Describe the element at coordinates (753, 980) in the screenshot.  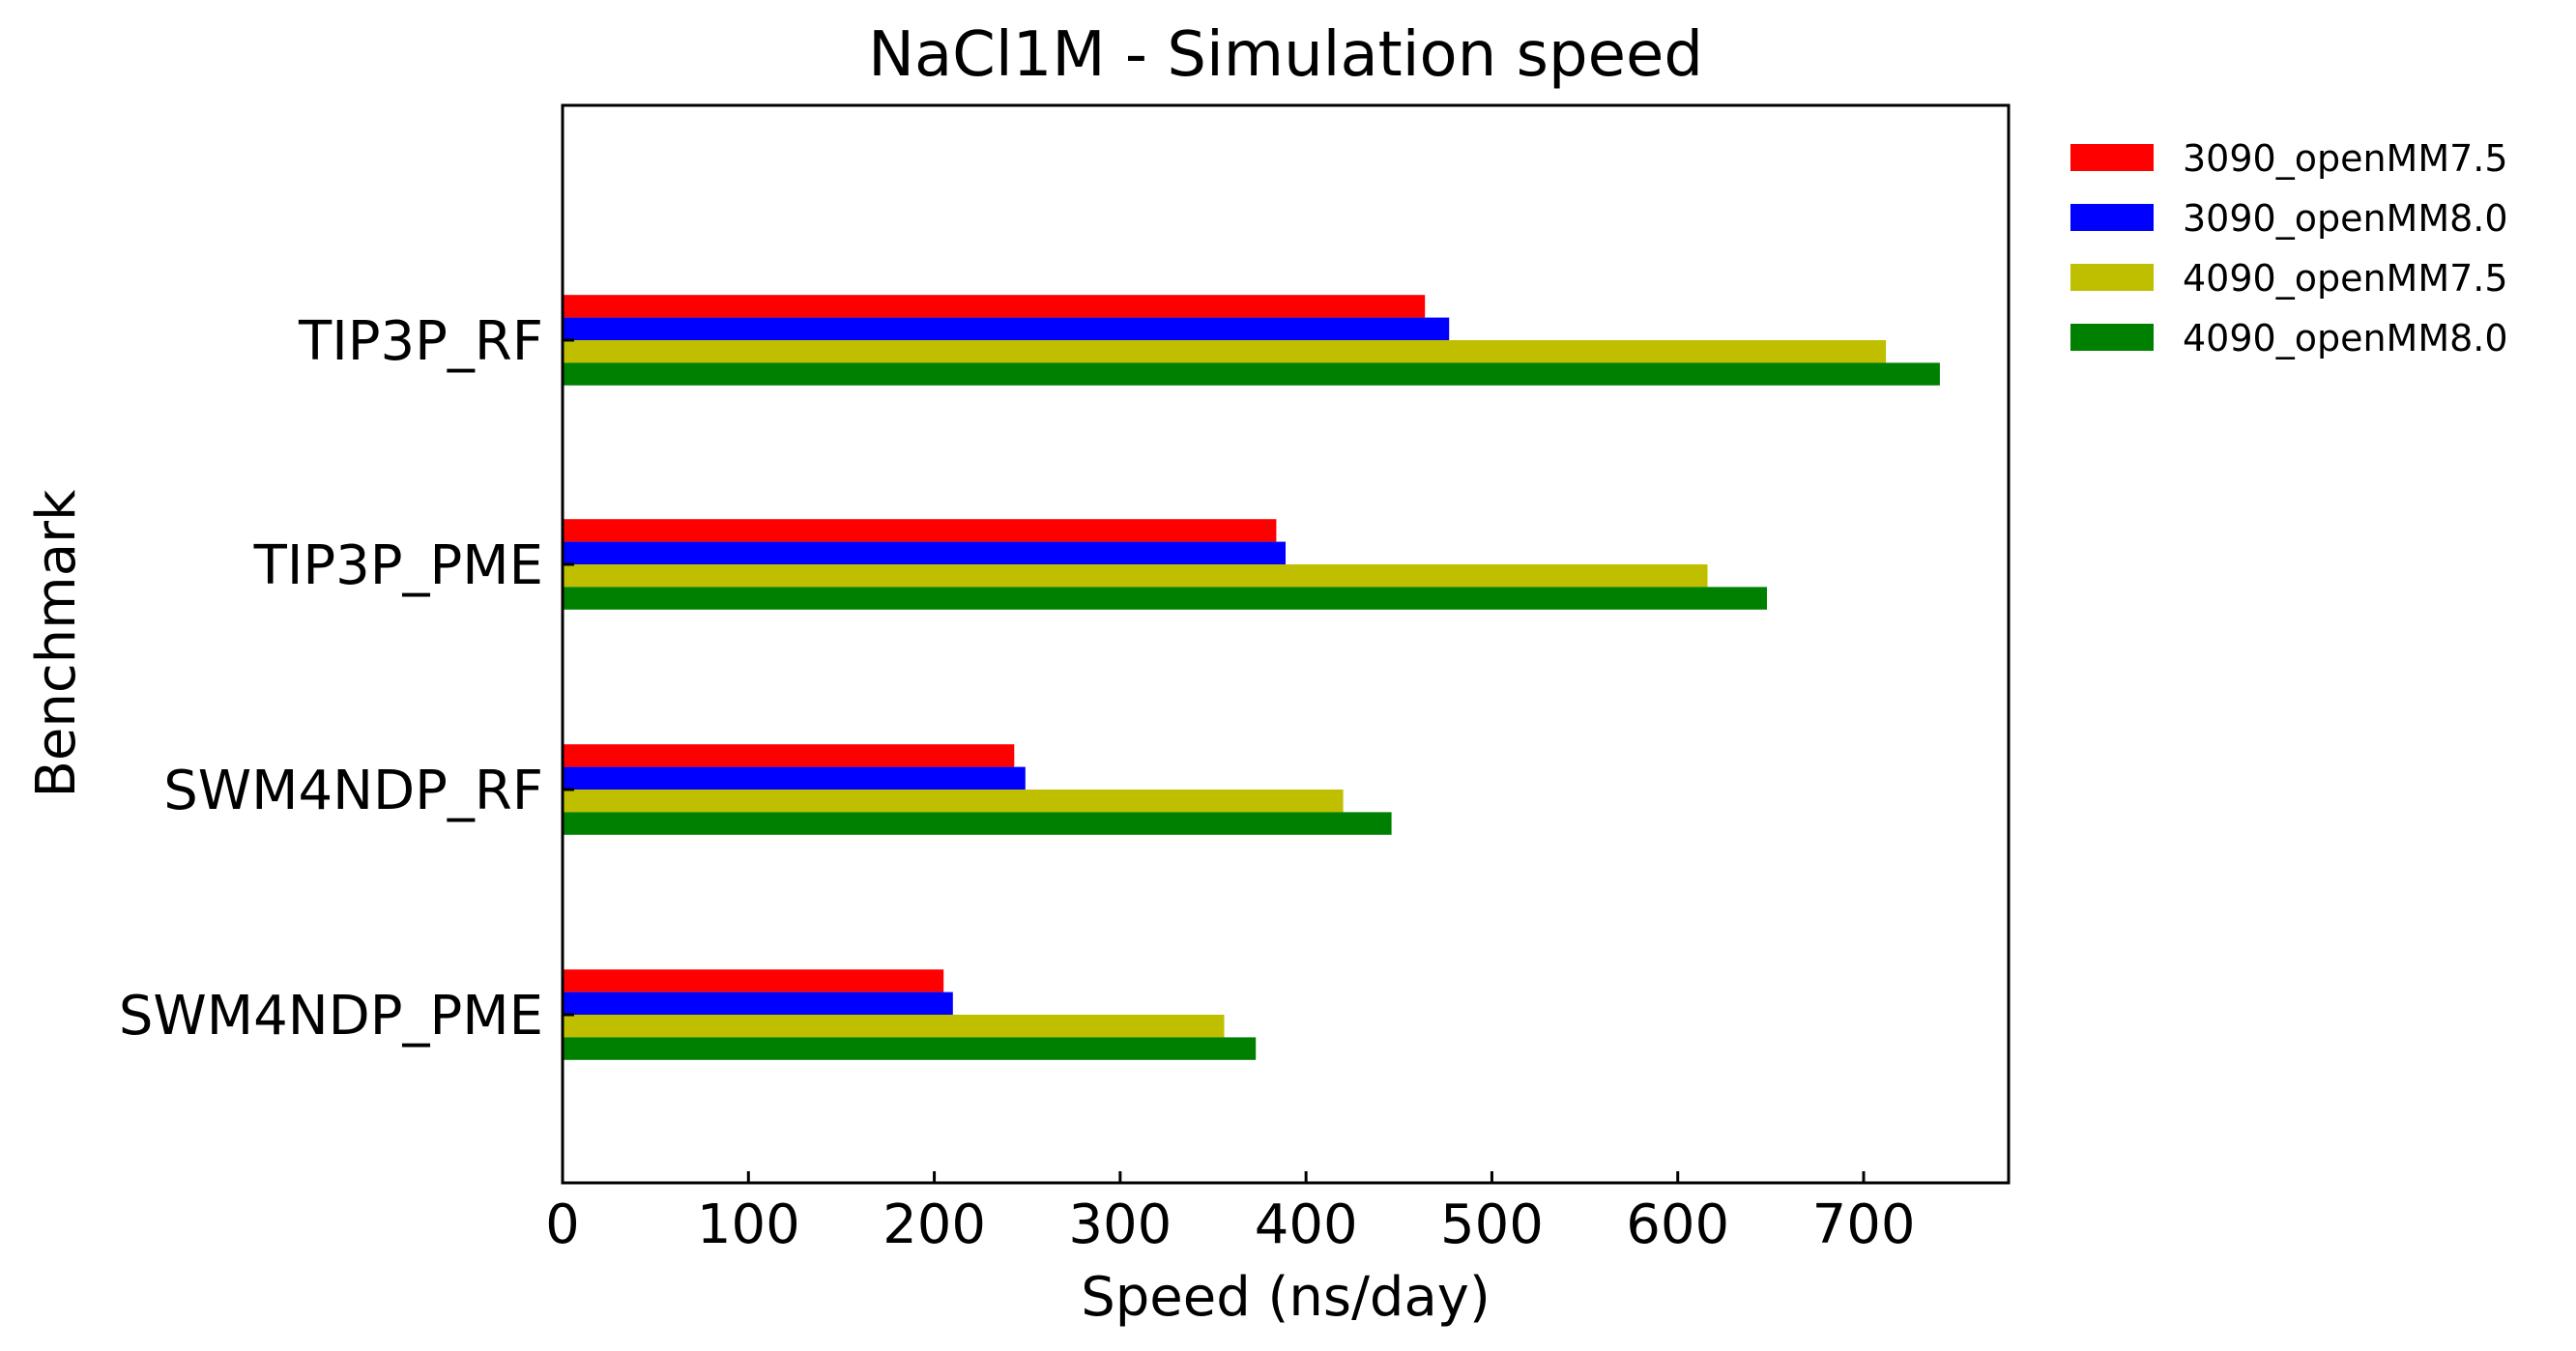
I see `bar-swm4ndp_pme-3090_openmm7.5` at that location.